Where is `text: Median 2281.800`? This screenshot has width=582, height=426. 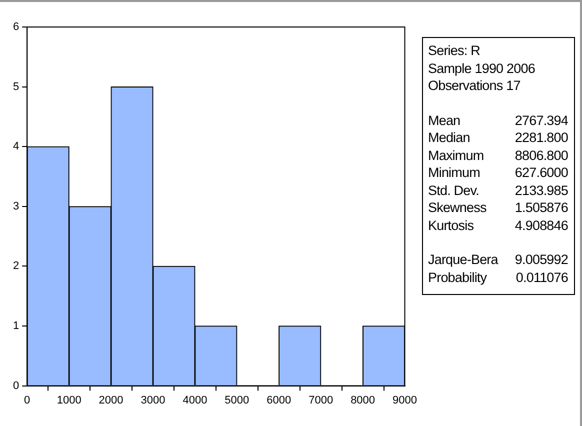 text: Median 2281.800 is located at coordinates (498, 137).